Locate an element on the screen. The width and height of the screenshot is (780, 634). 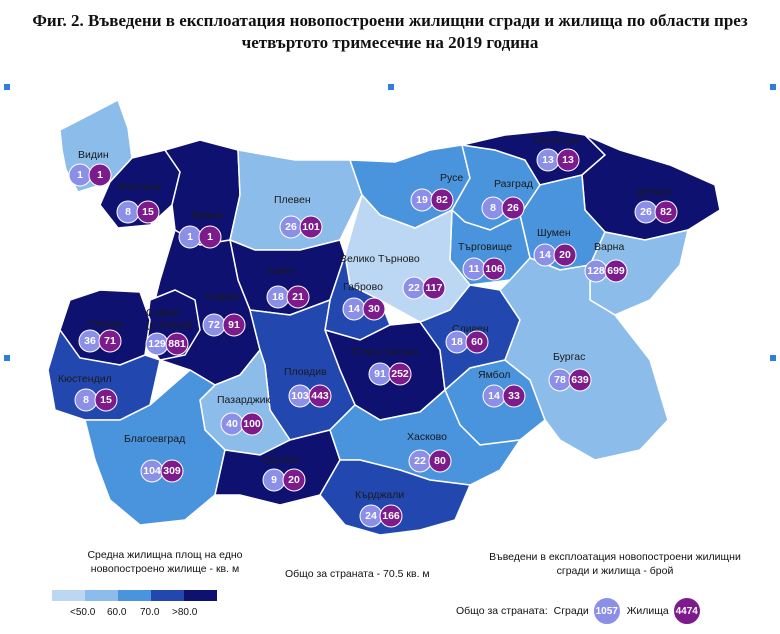
dwellings-count: 639 is located at coordinates (580, 380).